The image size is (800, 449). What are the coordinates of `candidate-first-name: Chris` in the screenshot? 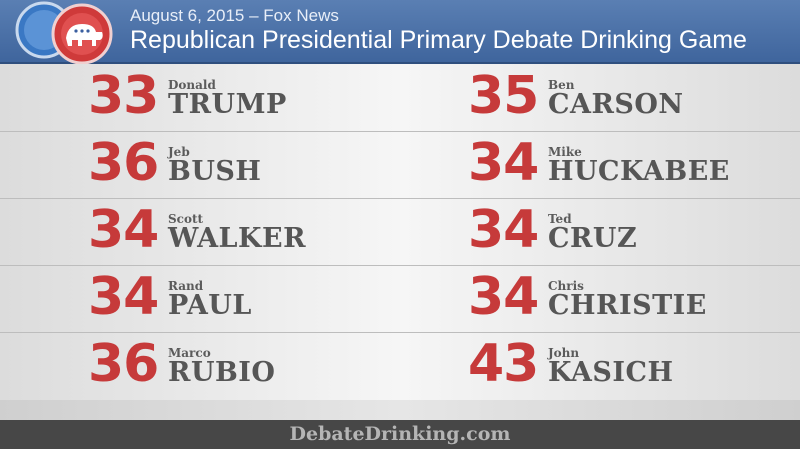 It's located at (566, 286).